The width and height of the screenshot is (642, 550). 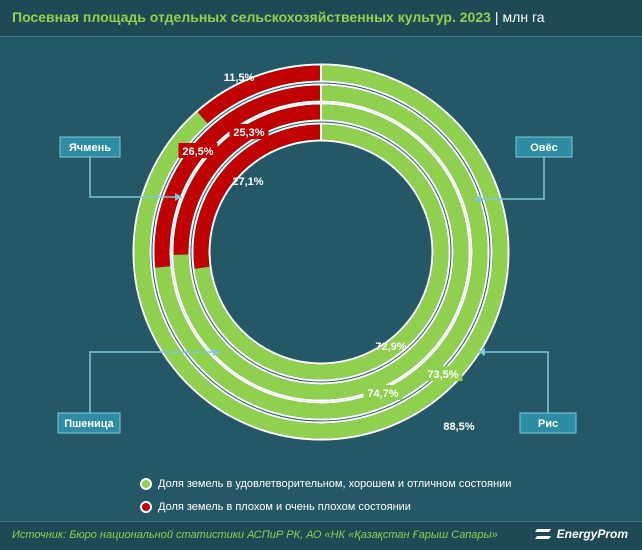 I want to click on callout-barley-box, so click(x=90, y=147).